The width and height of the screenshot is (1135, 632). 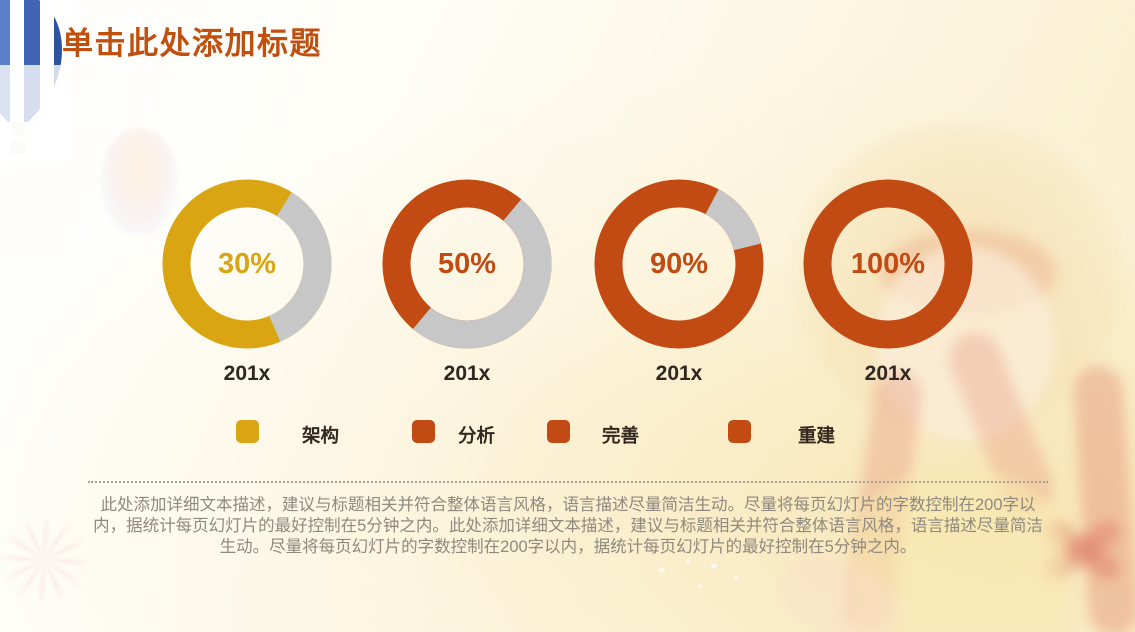 I want to click on donut-chart-100: 100%, so click(x=888, y=264).